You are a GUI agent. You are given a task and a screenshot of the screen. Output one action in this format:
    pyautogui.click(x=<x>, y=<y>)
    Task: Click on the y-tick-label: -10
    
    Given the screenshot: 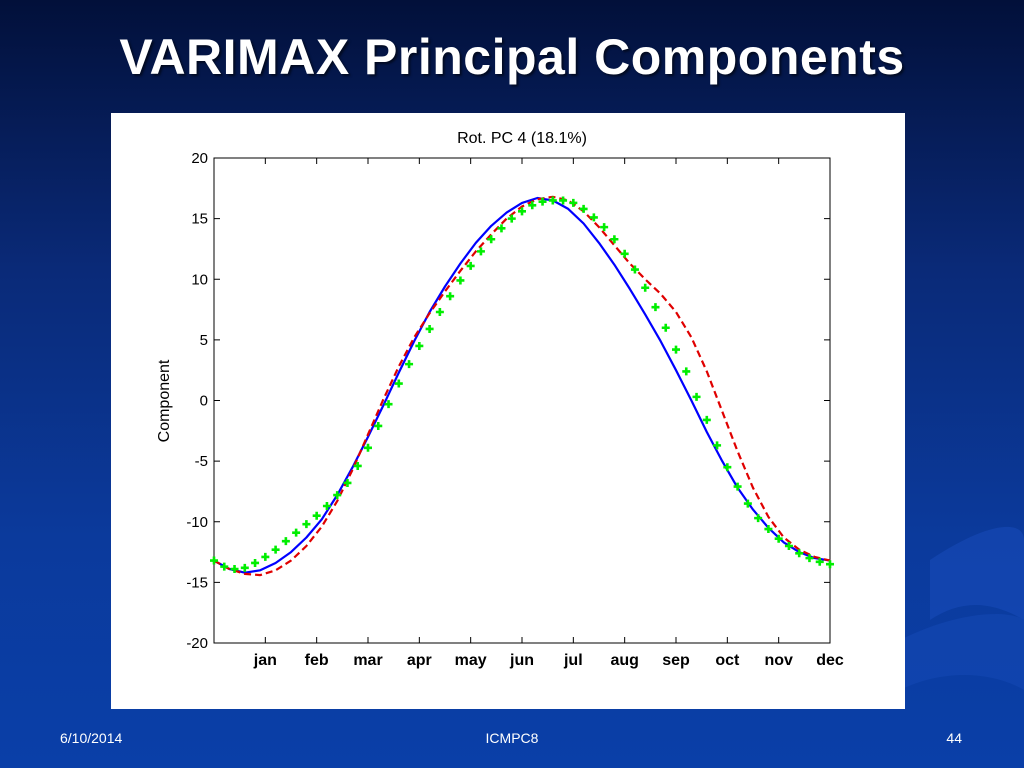 What is the action you would take?
    pyautogui.click(x=197, y=522)
    